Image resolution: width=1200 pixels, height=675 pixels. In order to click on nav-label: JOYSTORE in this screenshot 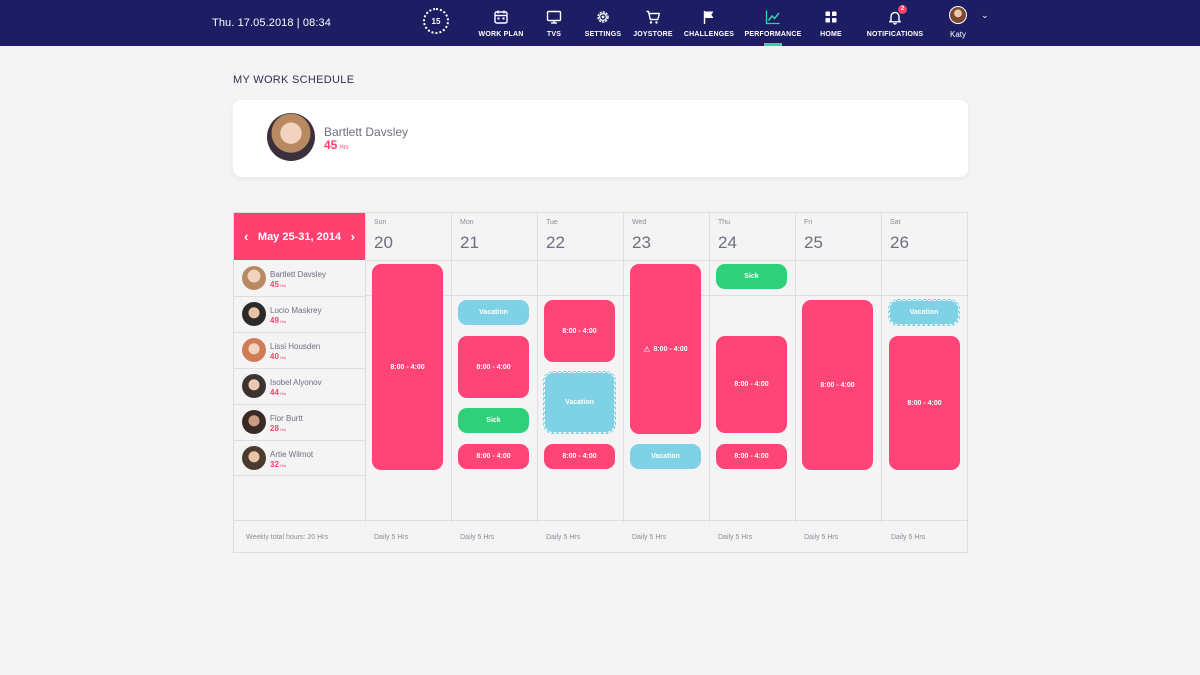, I will do `click(653, 34)`.